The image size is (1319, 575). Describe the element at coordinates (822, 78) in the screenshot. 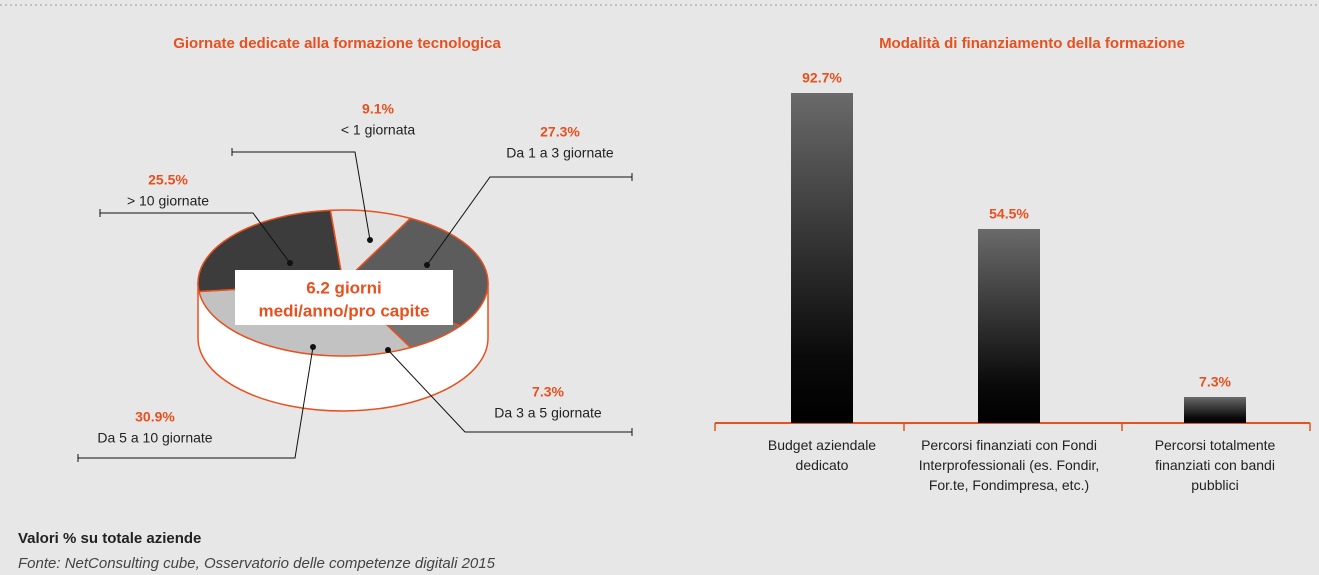

I see `bar-value: 92.7%` at that location.